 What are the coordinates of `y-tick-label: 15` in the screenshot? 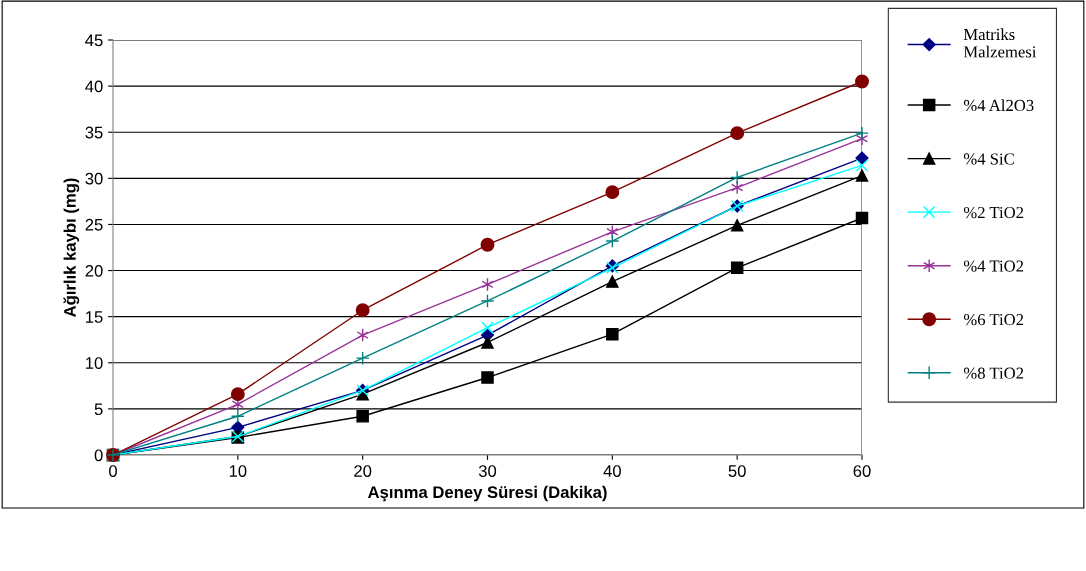 It's located at (94, 317).